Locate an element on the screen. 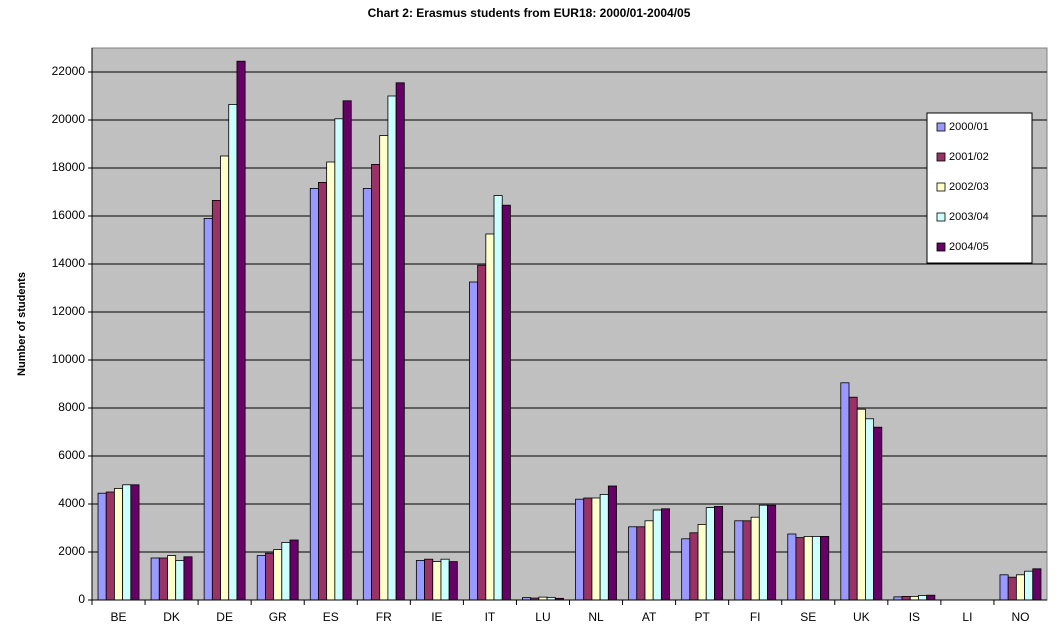  y-tick-label: 18000 is located at coordinates (69, 167).